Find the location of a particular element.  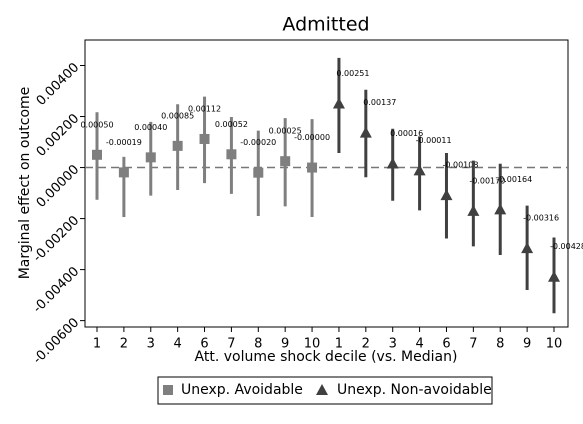

x-axis-label: Att. volume shock decile (vs. Median) is located at coordinates (326, 357).